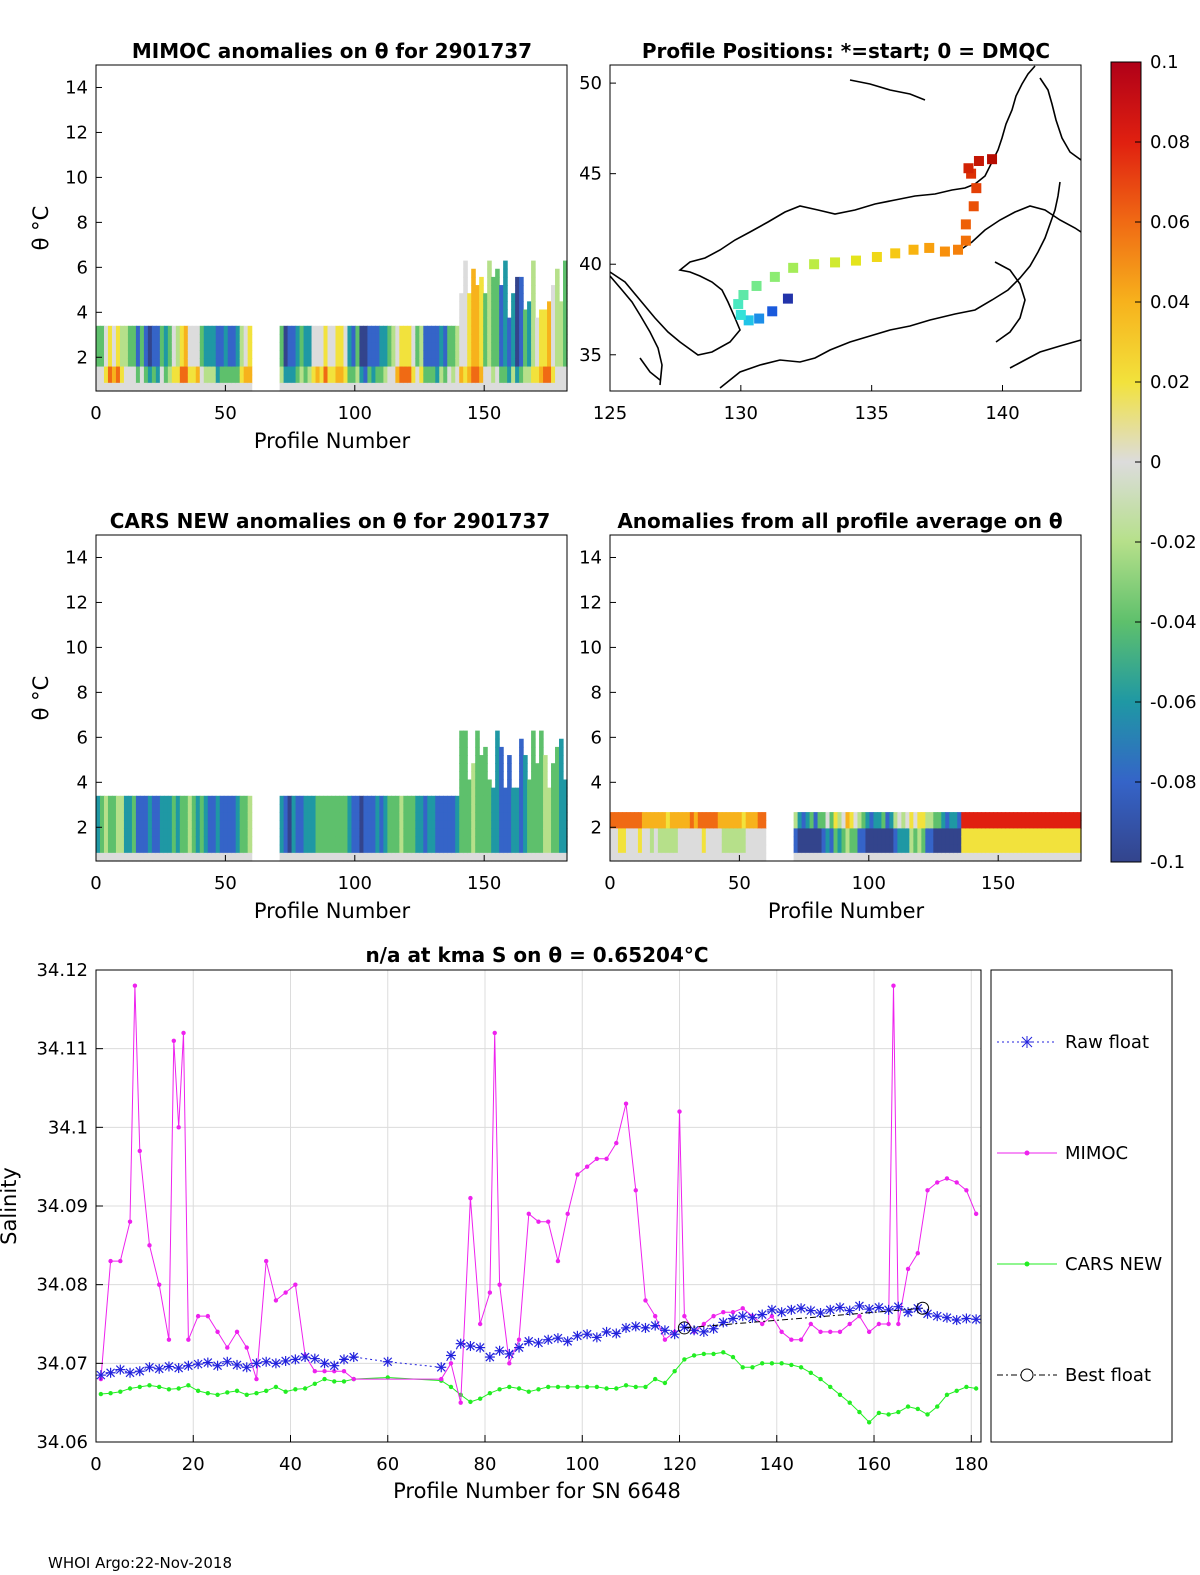 The height and width of the screenshot is (1575, 1200). I want to click on cars-ytick: 6, so click(82, 737).